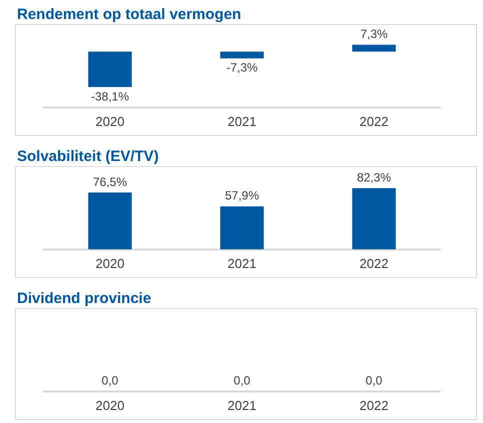 The image size is (483, 423). What do you see at coordinates (84, 299) in the screenshot?
I see `text: Dividend provincie` at bounding box center [84, 299].